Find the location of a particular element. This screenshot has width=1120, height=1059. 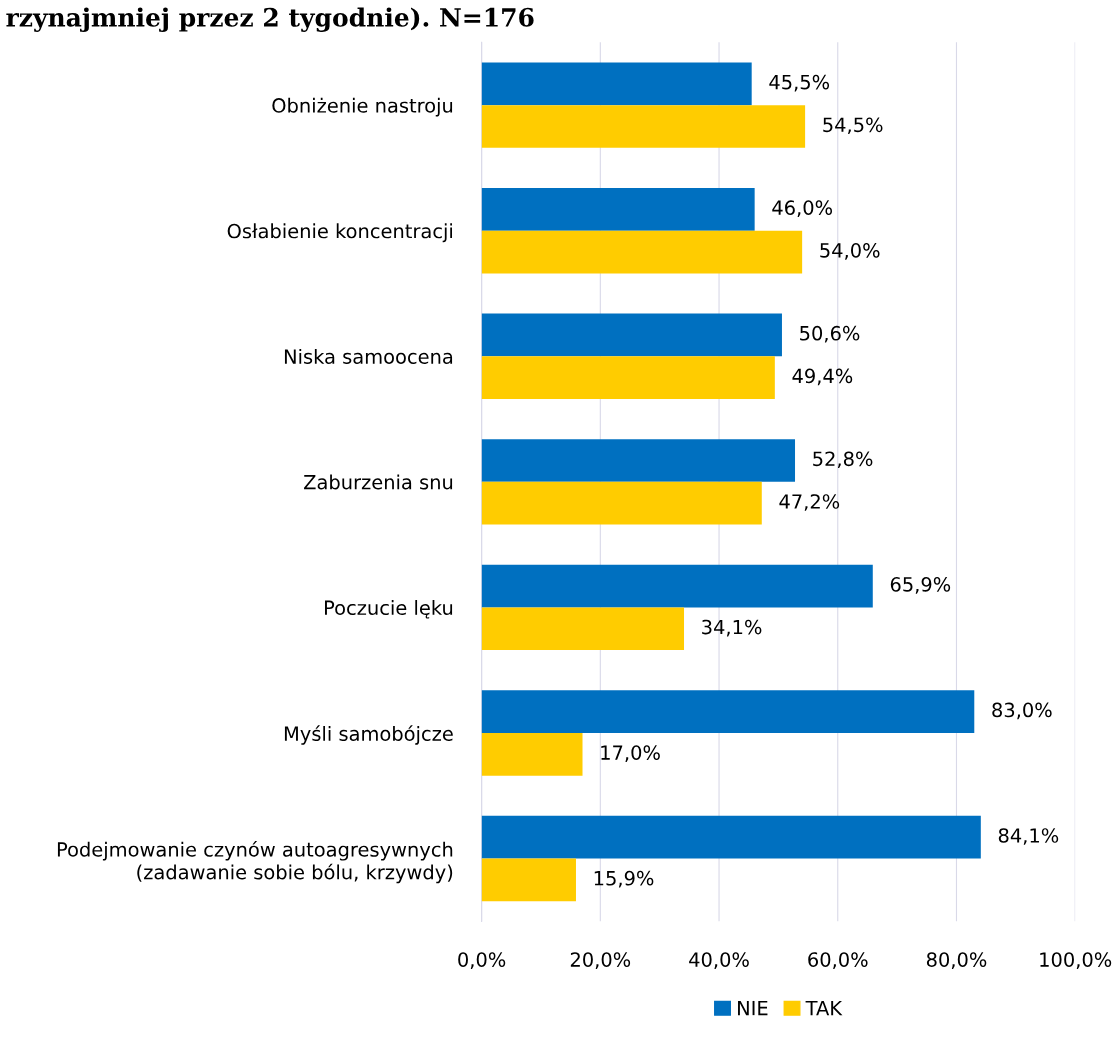

y-tick-label: Podejmowanie czynów autoagresywnych (zadawanie sobie bólu, krzywdy) is located at coordinates (255, 862).